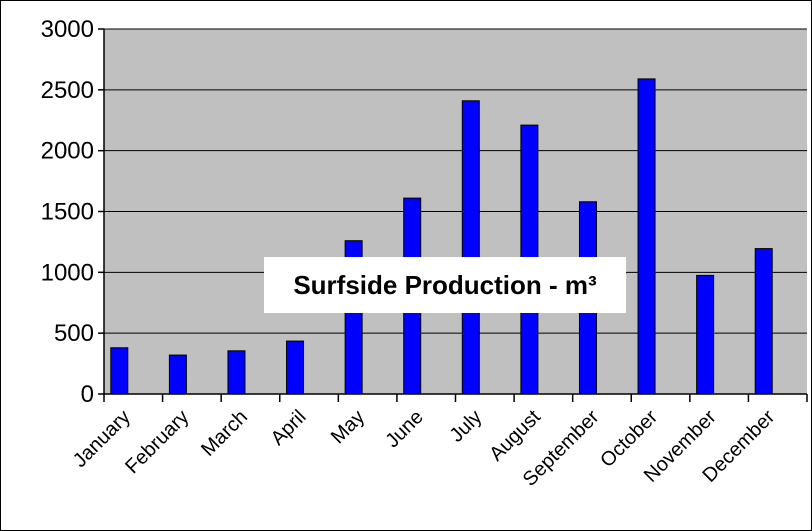  I want to click on bar-april, so click(295, 367).